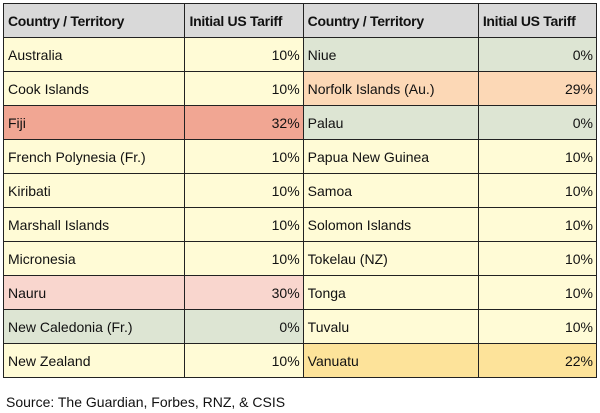 The width and height of the screenshot is (600, 413). I want to click on table-row: Marshall Islands 10% Solomon Islands 10%, so click(300, 224).